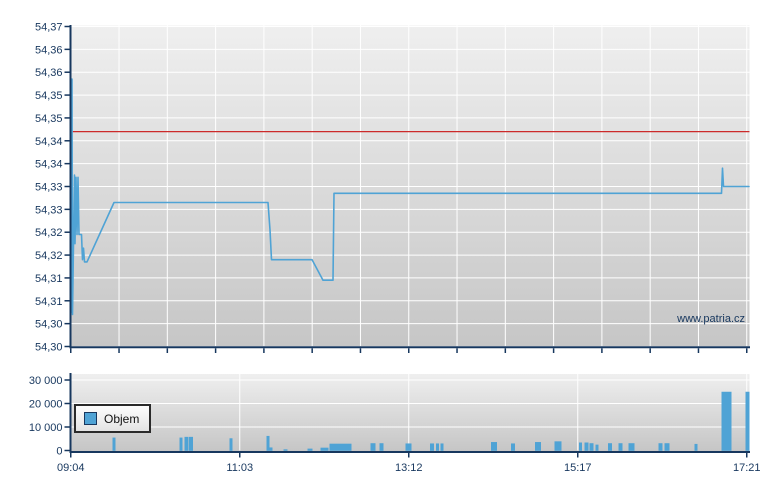 This screenshot has height=490, width=780. What do you see at coordinates (410, 412) in the screenshot?
I see `volume-plot-background` at bounding box center [410, 412].